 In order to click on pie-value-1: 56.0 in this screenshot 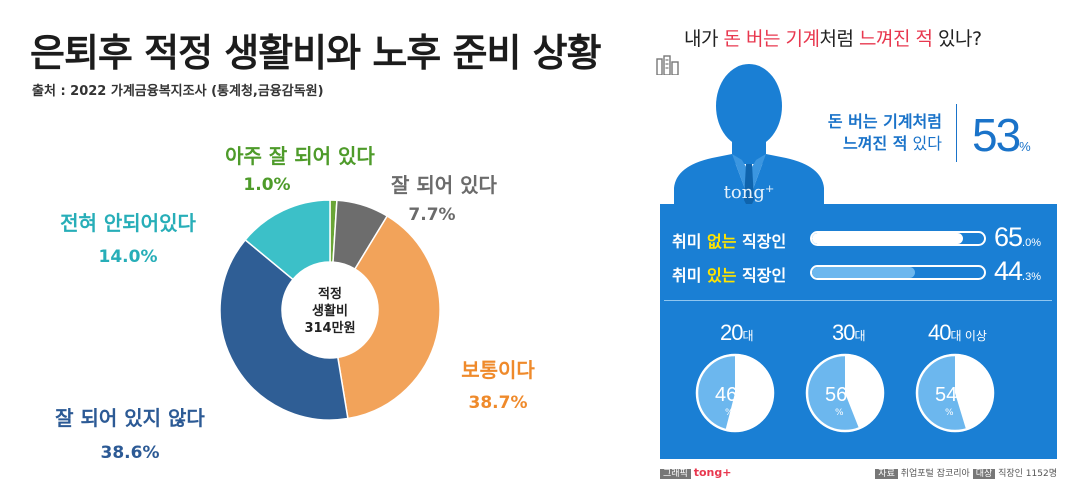, I will do `click(840, 395)`.